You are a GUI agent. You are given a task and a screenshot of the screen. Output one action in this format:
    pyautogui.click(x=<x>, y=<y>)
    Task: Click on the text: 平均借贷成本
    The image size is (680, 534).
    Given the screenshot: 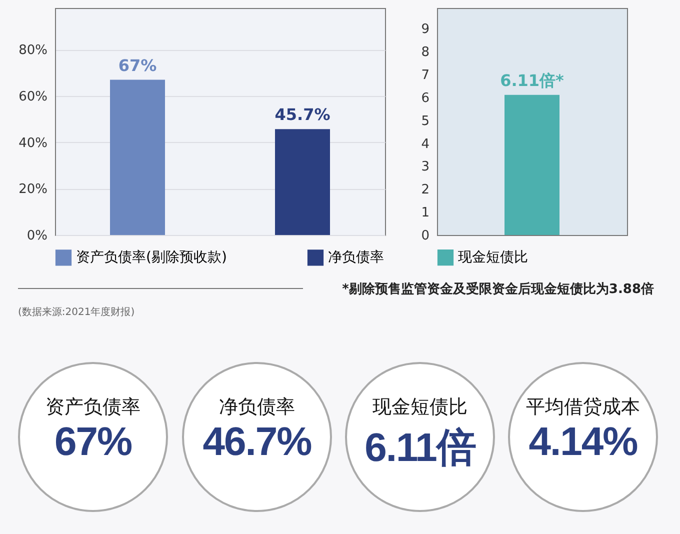 What is the action you would take?
    pyautogui.click(x=583, y=407)
    